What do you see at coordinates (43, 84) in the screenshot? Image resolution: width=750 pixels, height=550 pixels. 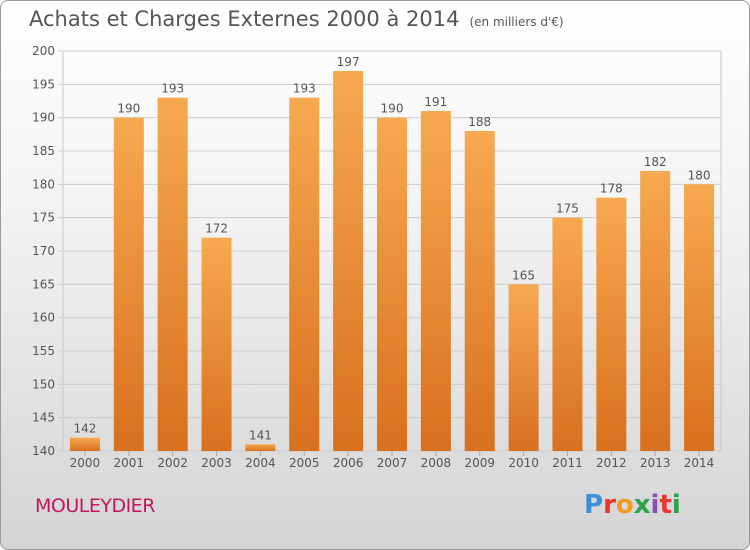 I see `y-tick-label: 195` at bounding box center [43, 84].